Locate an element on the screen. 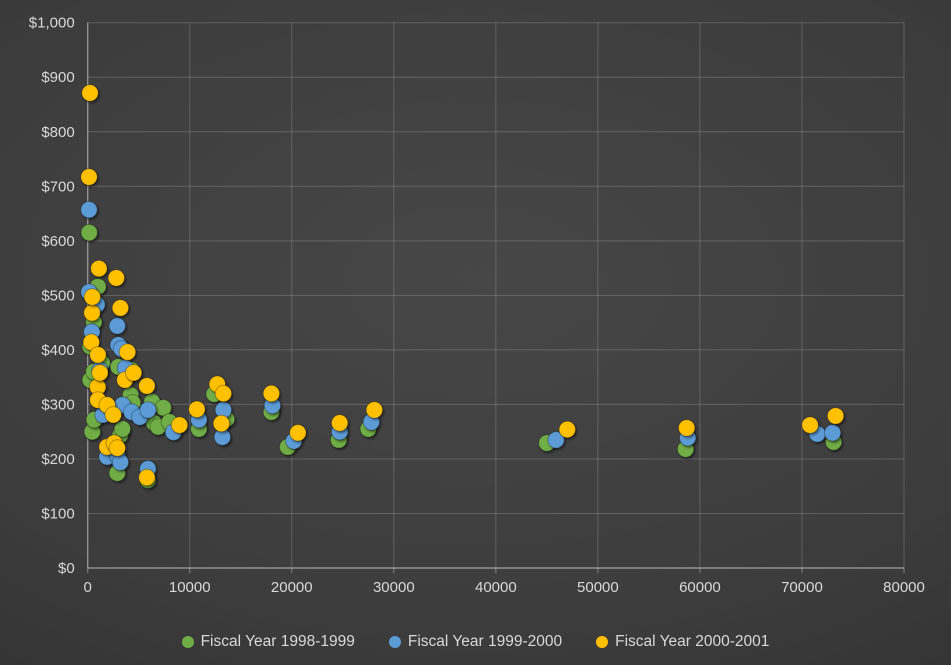 This screenshot has width=951, height=665. x-axis-label: 10000 is located at coordinates (190, 587).